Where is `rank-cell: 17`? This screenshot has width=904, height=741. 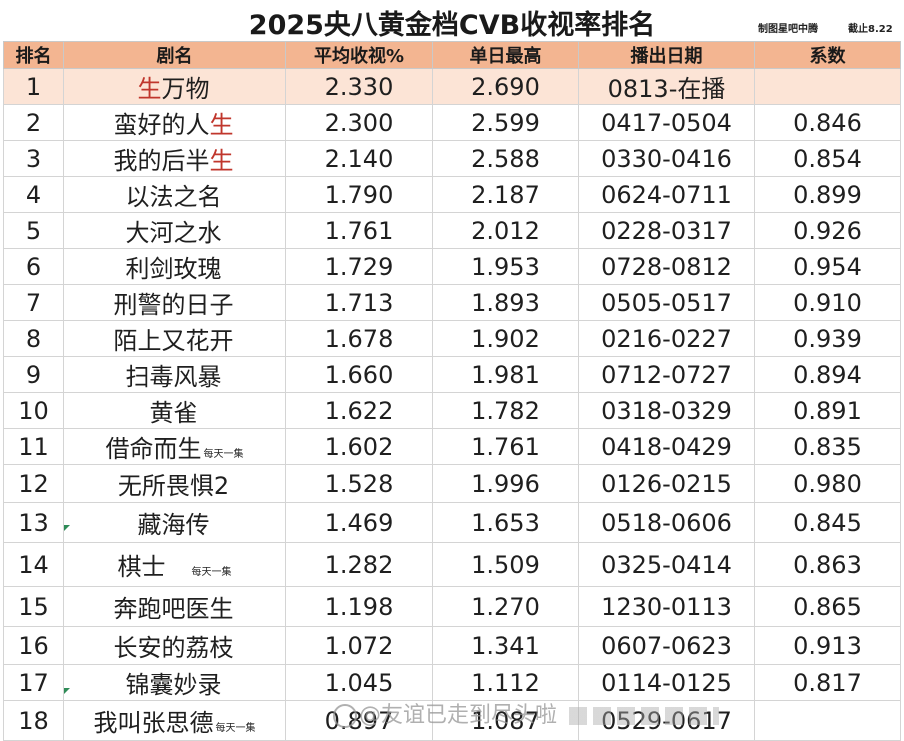
rank-cell: 17 is located at coordinates (33, 682).